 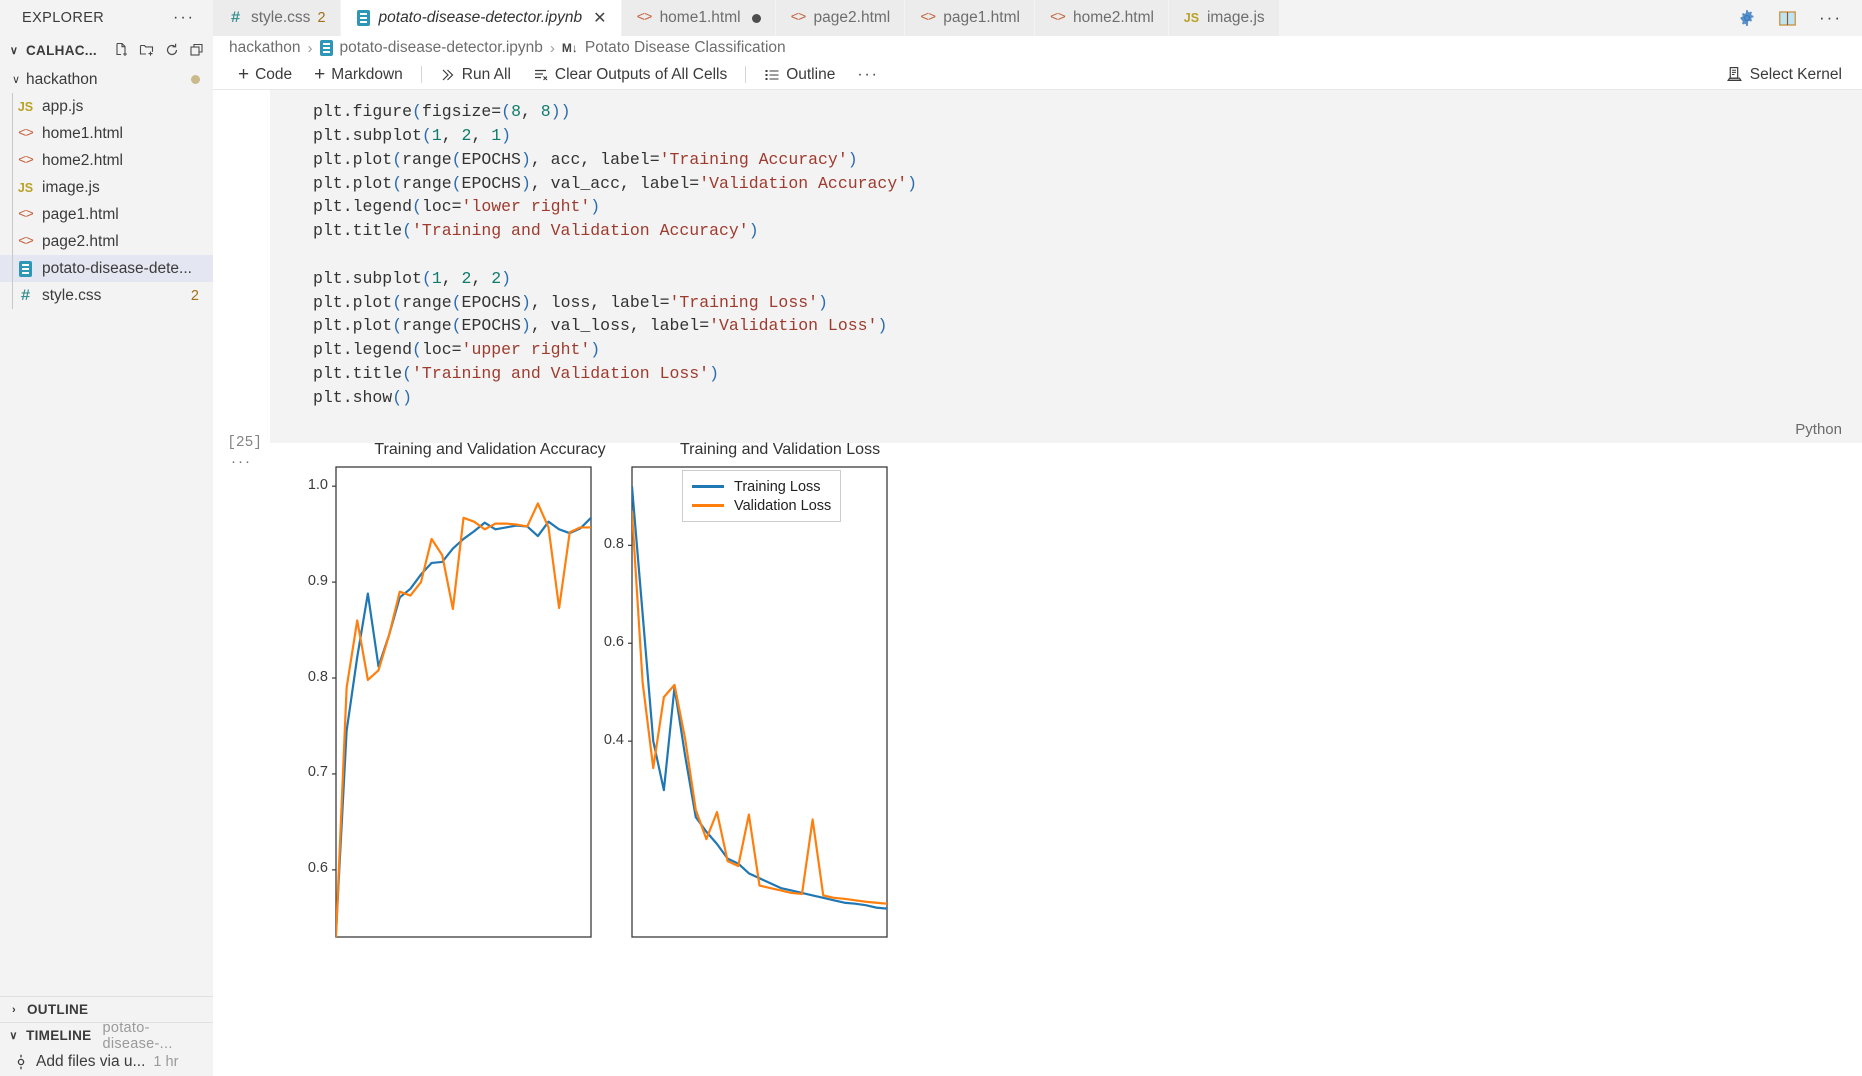 What do you see at coordinates (1191, 18) in the screenshot?
I see `js-icon: JS` at bounding box center [1191, 18].